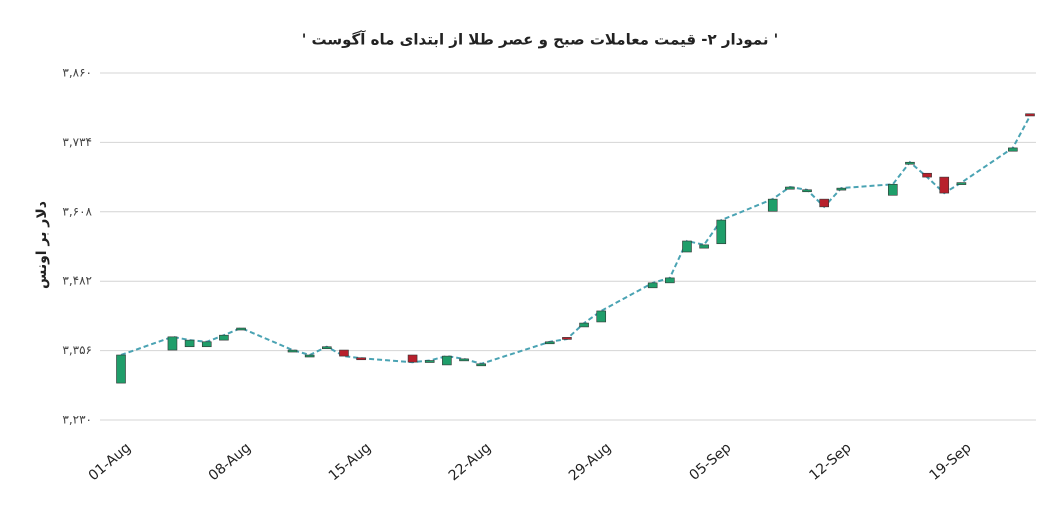  Describe the element at coordinates (470, 462) in the screenshot. I see `x-tick-label: 22-Aug` at that location.